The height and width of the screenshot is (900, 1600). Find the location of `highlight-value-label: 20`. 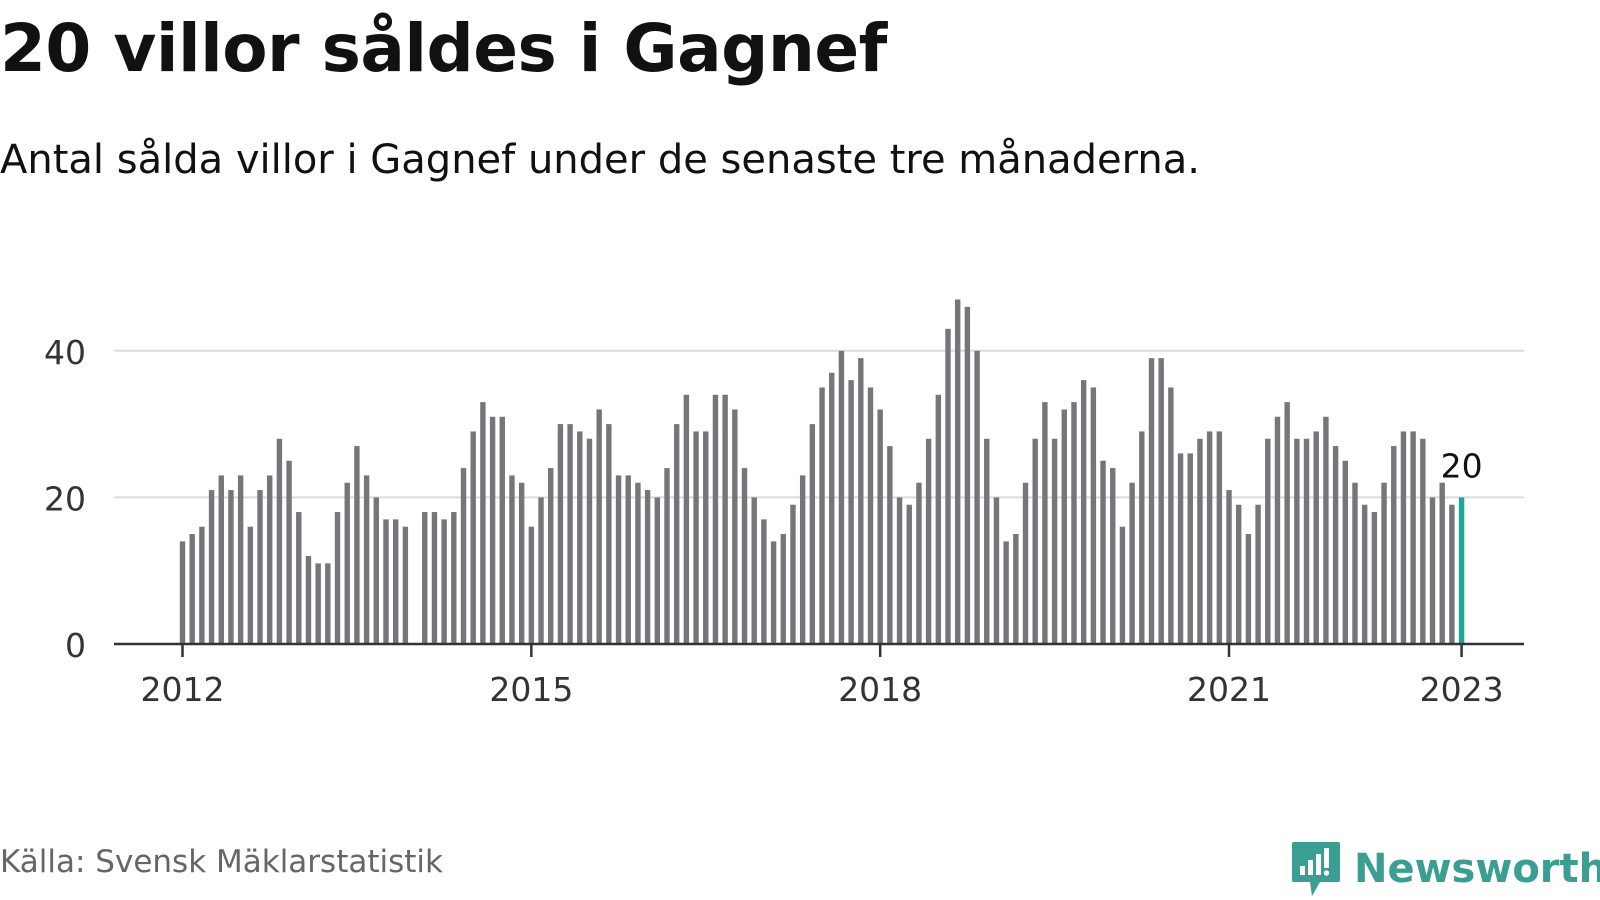

highlight-value-label: 20 is located at coordinates (1462, 465).